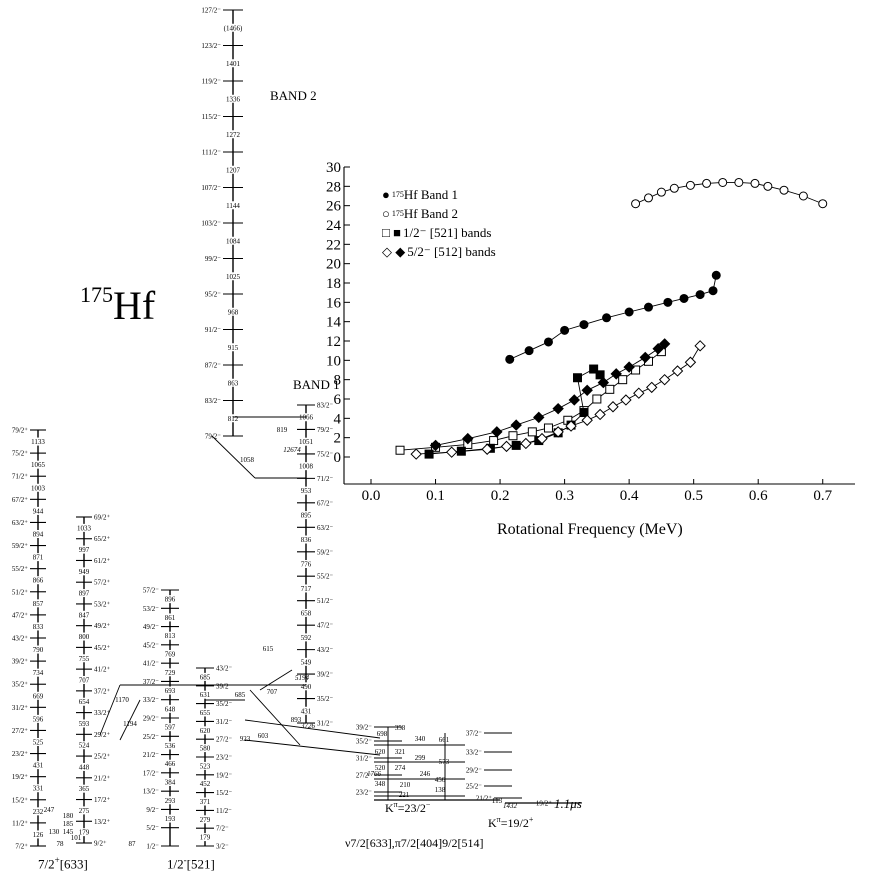 Image resolution: width=877 pixels, height=876 pixels. What do you see at coordinates (268, 649) in the screenshot?
I see `link-gamma-label: 615` at bounding box center [268, 649].